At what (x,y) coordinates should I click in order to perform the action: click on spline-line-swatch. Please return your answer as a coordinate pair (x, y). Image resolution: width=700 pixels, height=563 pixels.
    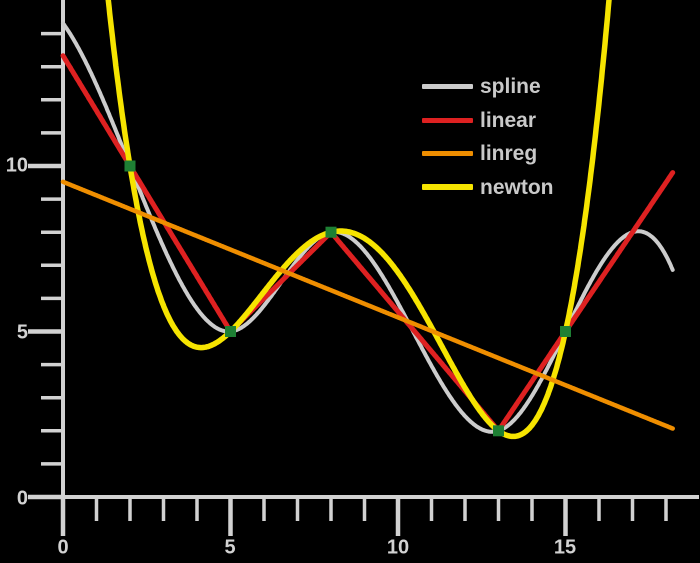
    Looking at the image, I should click on (447, 87).